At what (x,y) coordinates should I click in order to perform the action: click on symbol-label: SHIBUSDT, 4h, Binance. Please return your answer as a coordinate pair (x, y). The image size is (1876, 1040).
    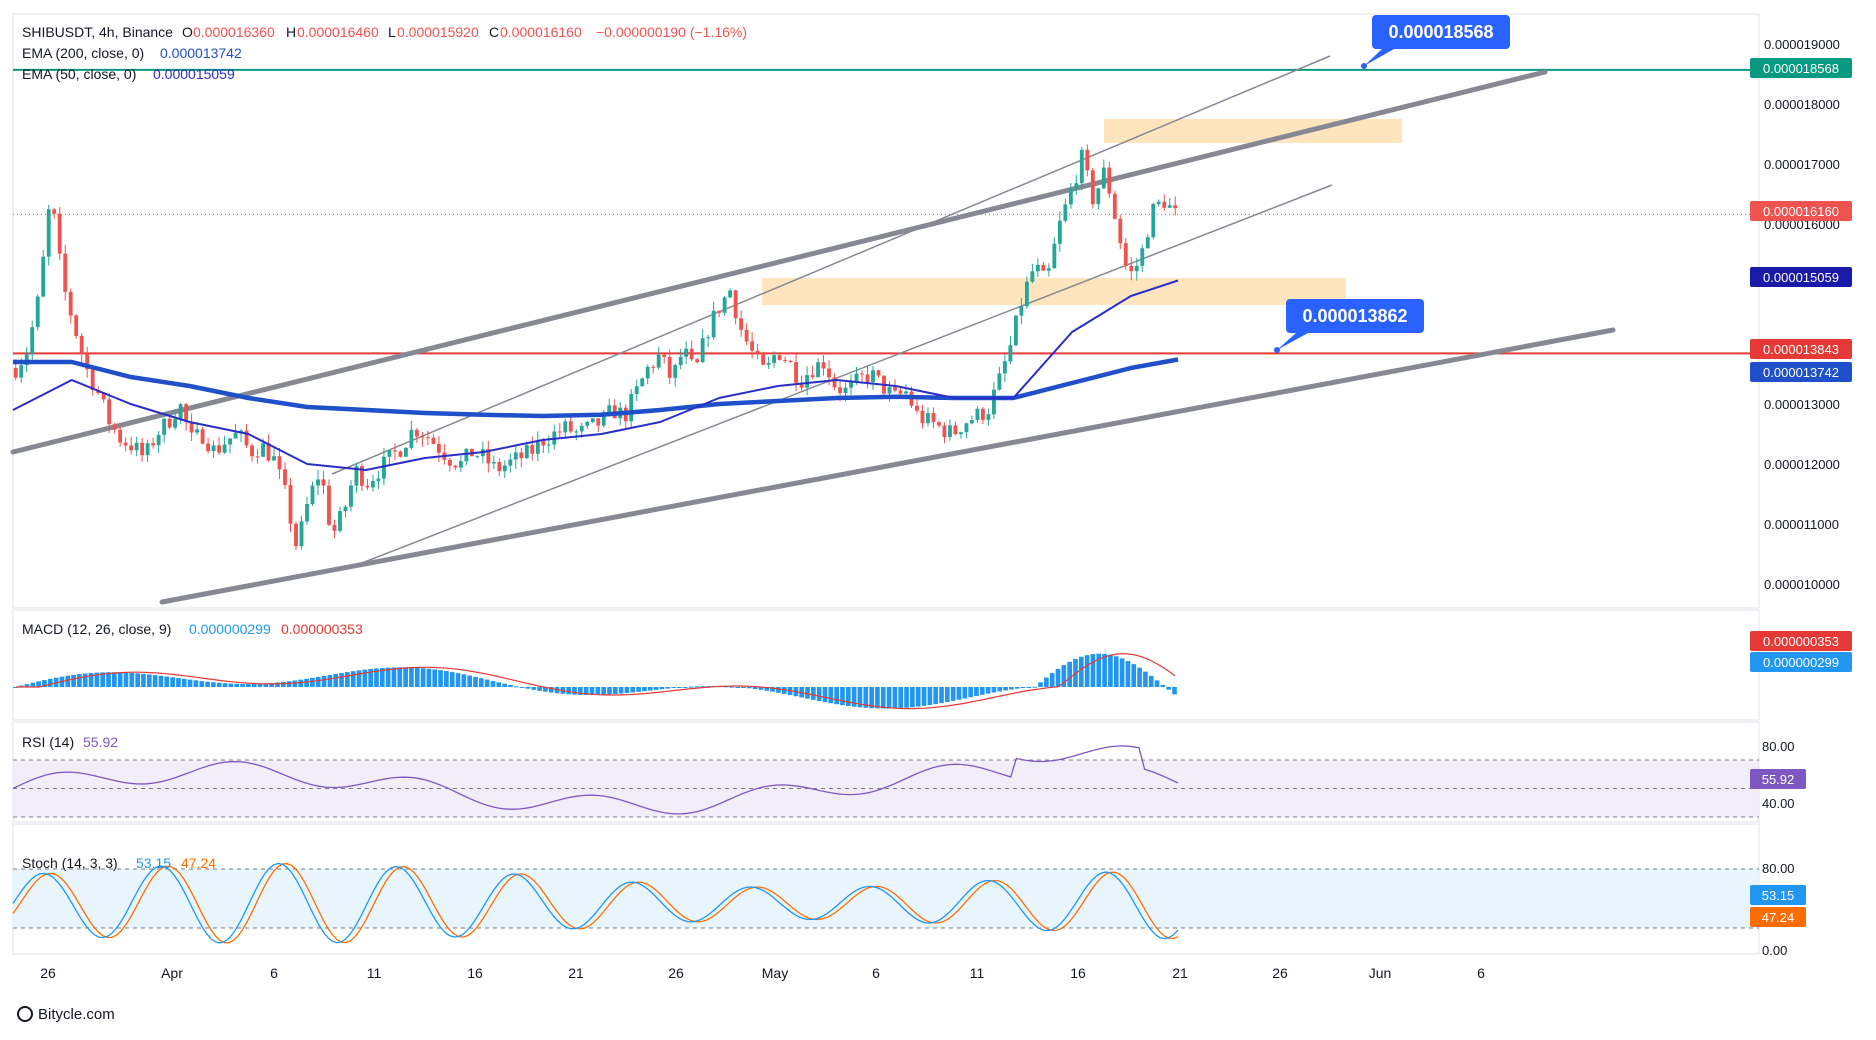
    Looking at the image, I should click on (97, 32).